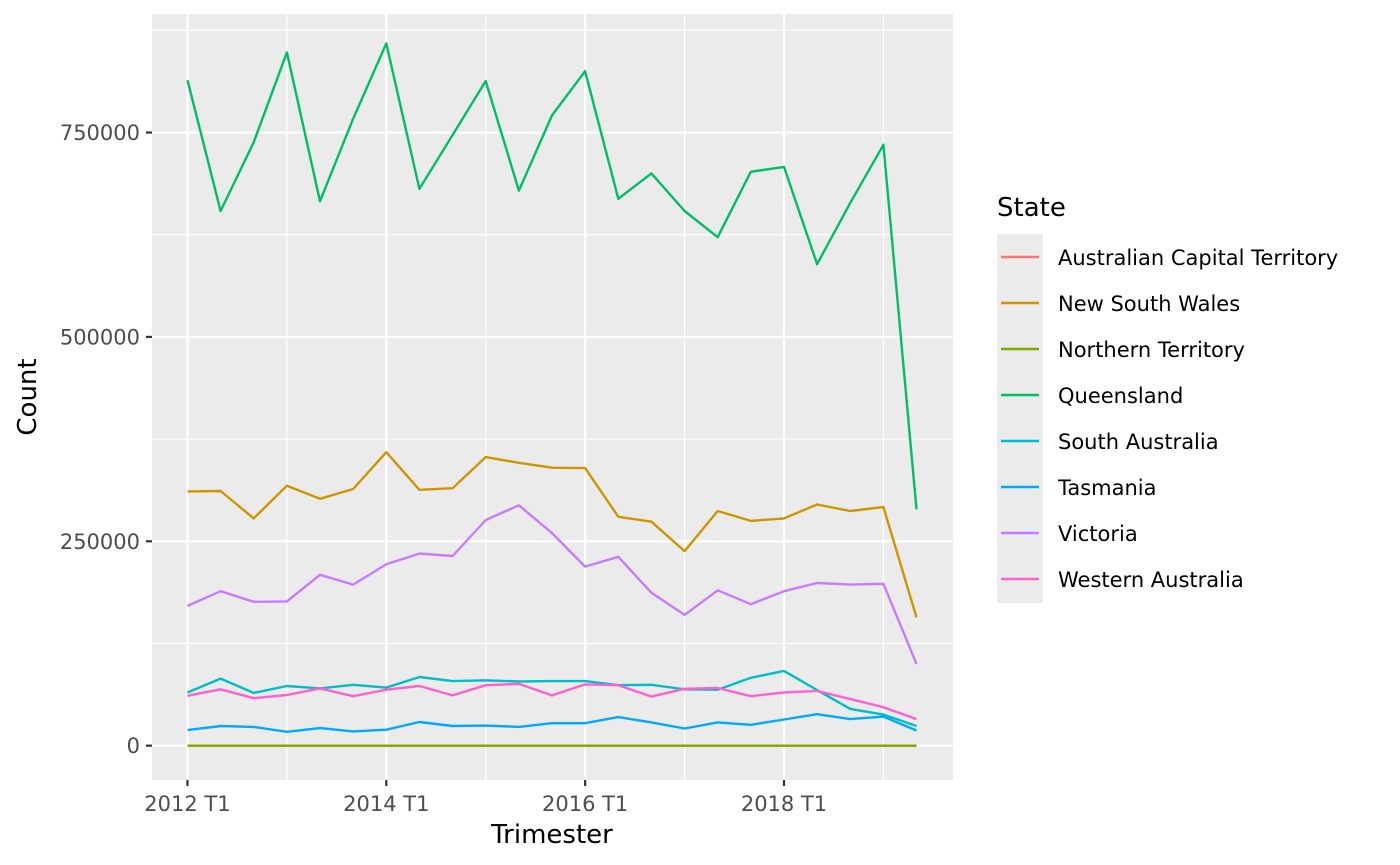  Describe the element at coordinates (1138, 442) in the screenshot. I see `legend-label: South Australia` at that location.